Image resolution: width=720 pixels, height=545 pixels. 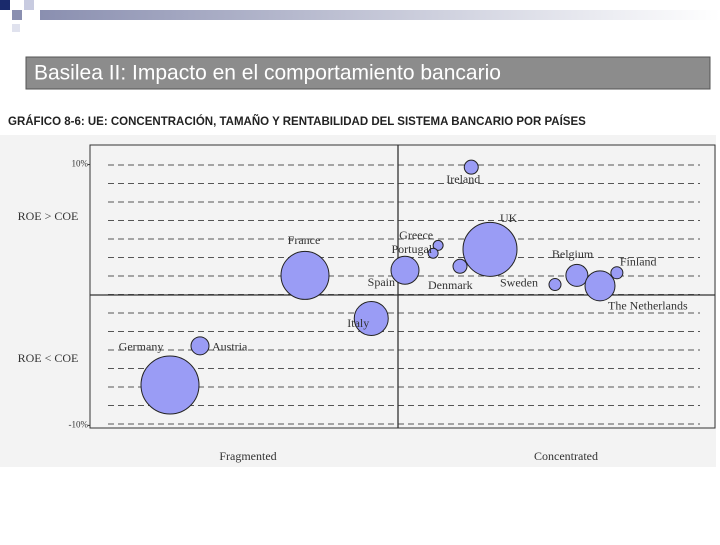 What do you see at coordinates (573, 254) in the screenshot?
I see `bubble-label: Belgium` at bounding box center [573, 254].